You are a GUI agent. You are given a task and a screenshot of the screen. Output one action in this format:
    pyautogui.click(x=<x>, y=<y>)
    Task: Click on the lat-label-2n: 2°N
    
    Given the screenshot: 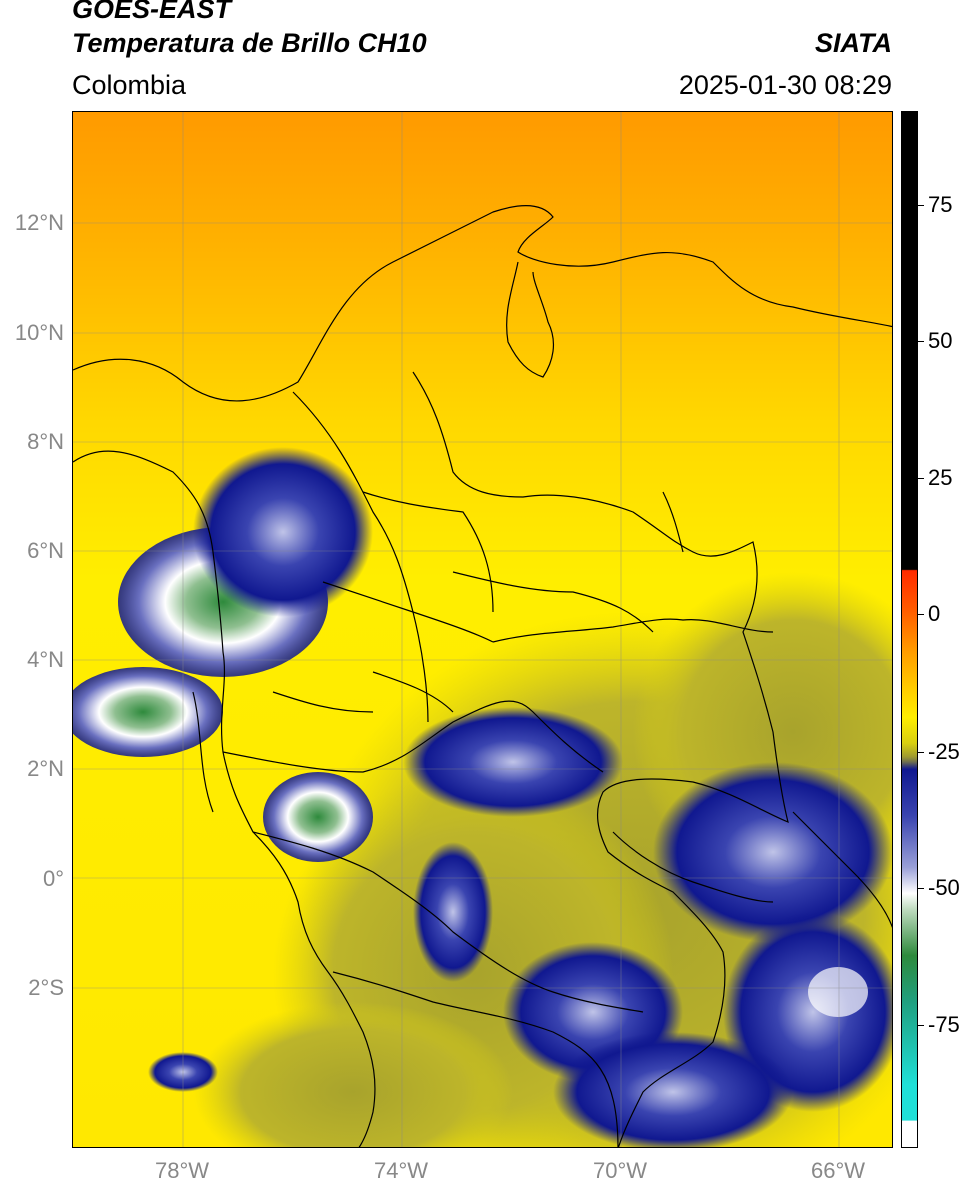 What is the action you would take?
    pyautogui.click(x=45, y=768)
    